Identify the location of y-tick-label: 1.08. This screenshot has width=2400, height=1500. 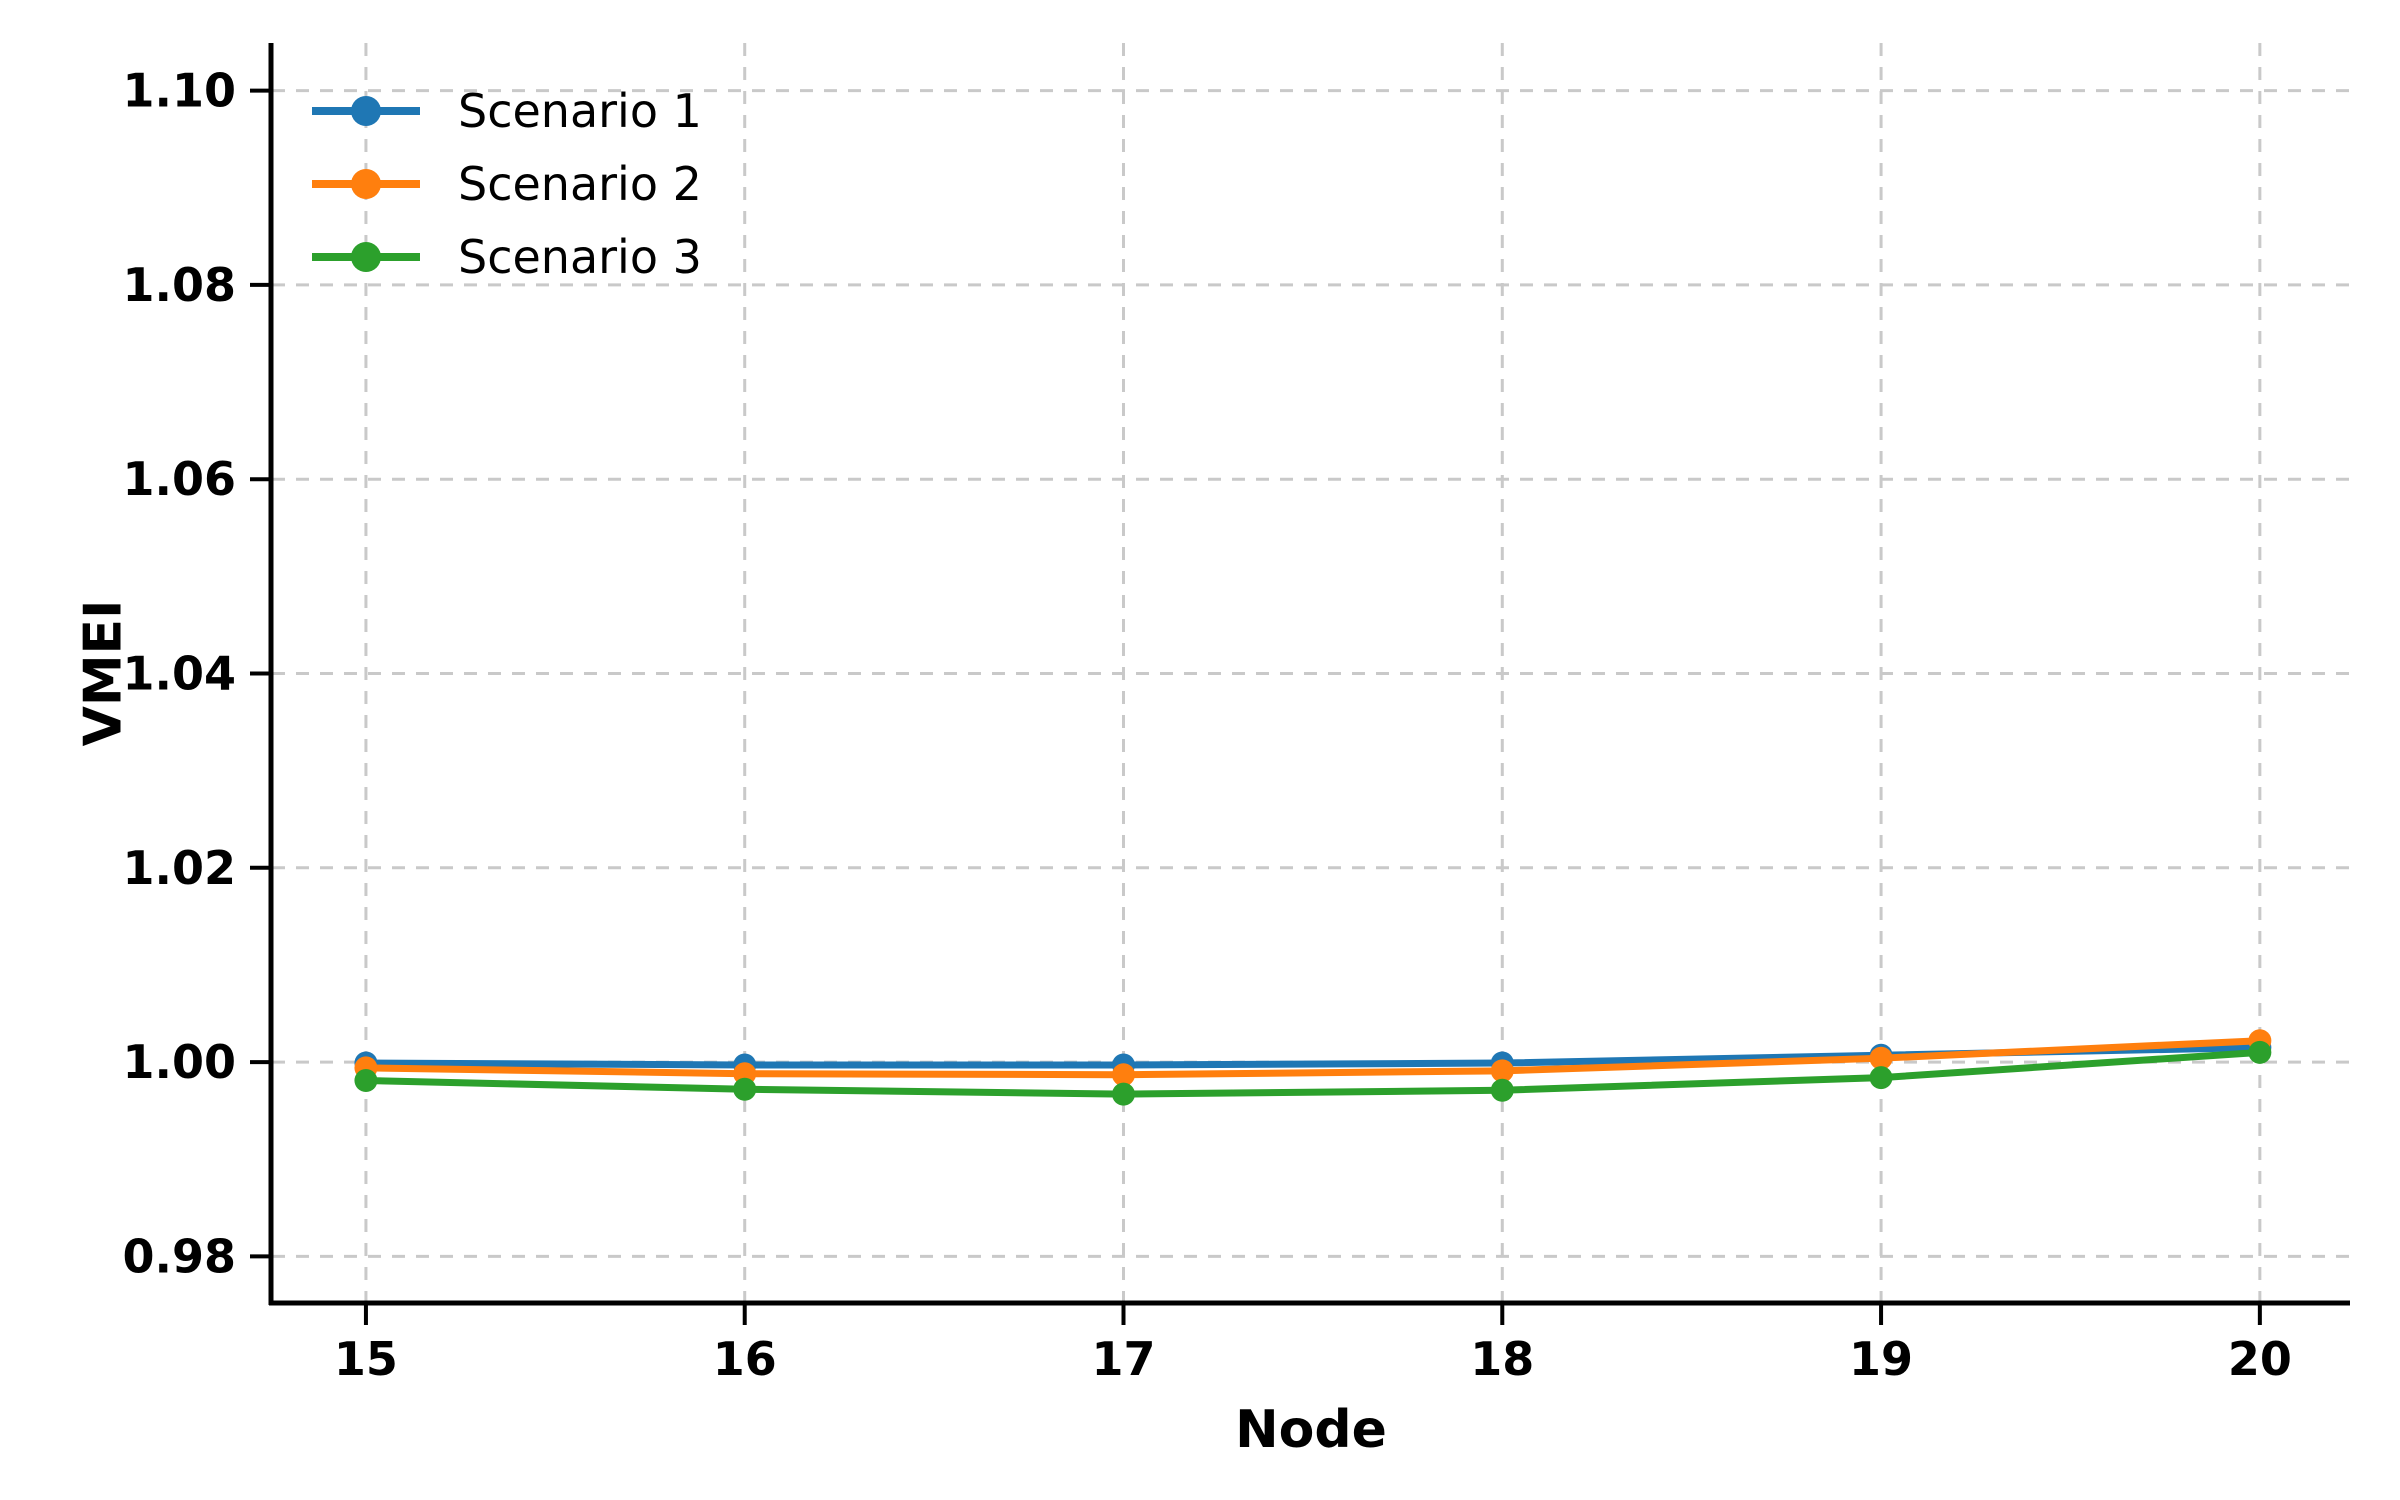
(180, 285).